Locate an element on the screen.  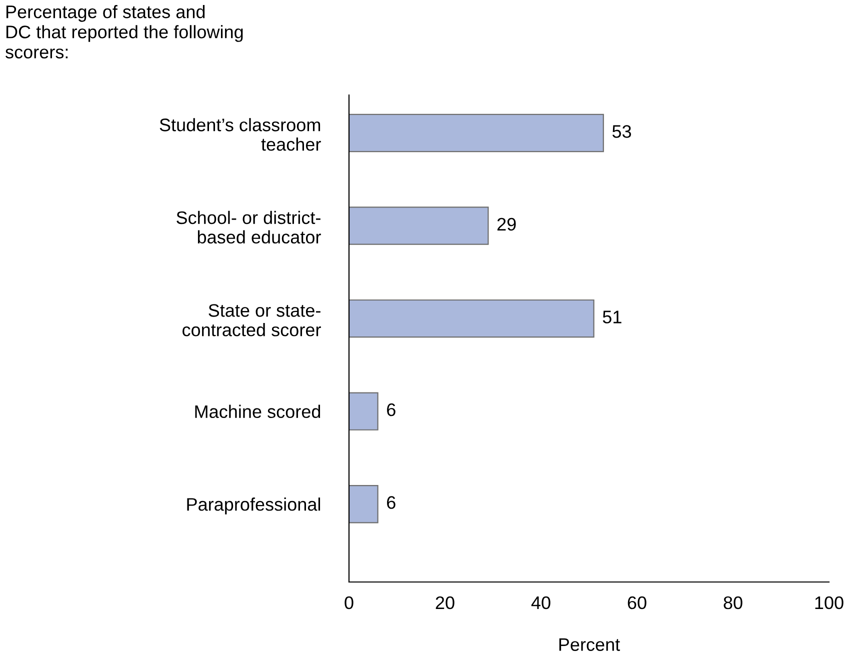
x-tick-label: 20 is located at coordinates (445, 603).